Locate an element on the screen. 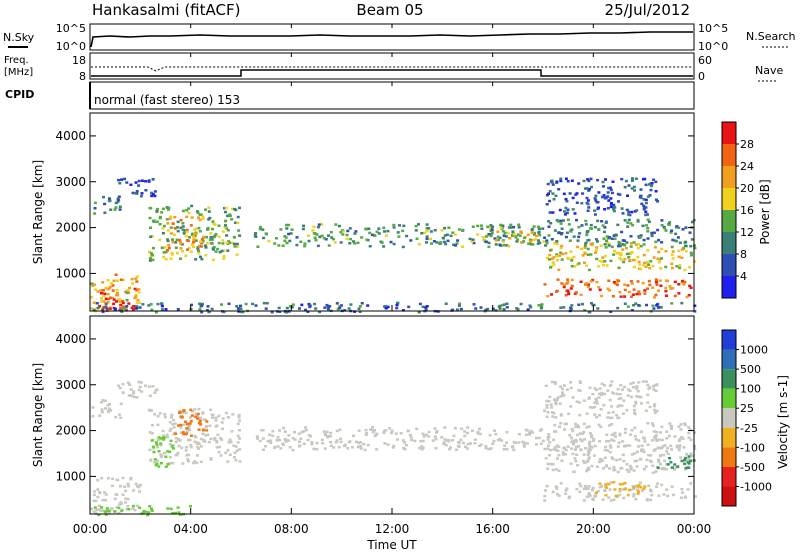  velocity-colorbar-swatch is located at coordinates (729, 457).